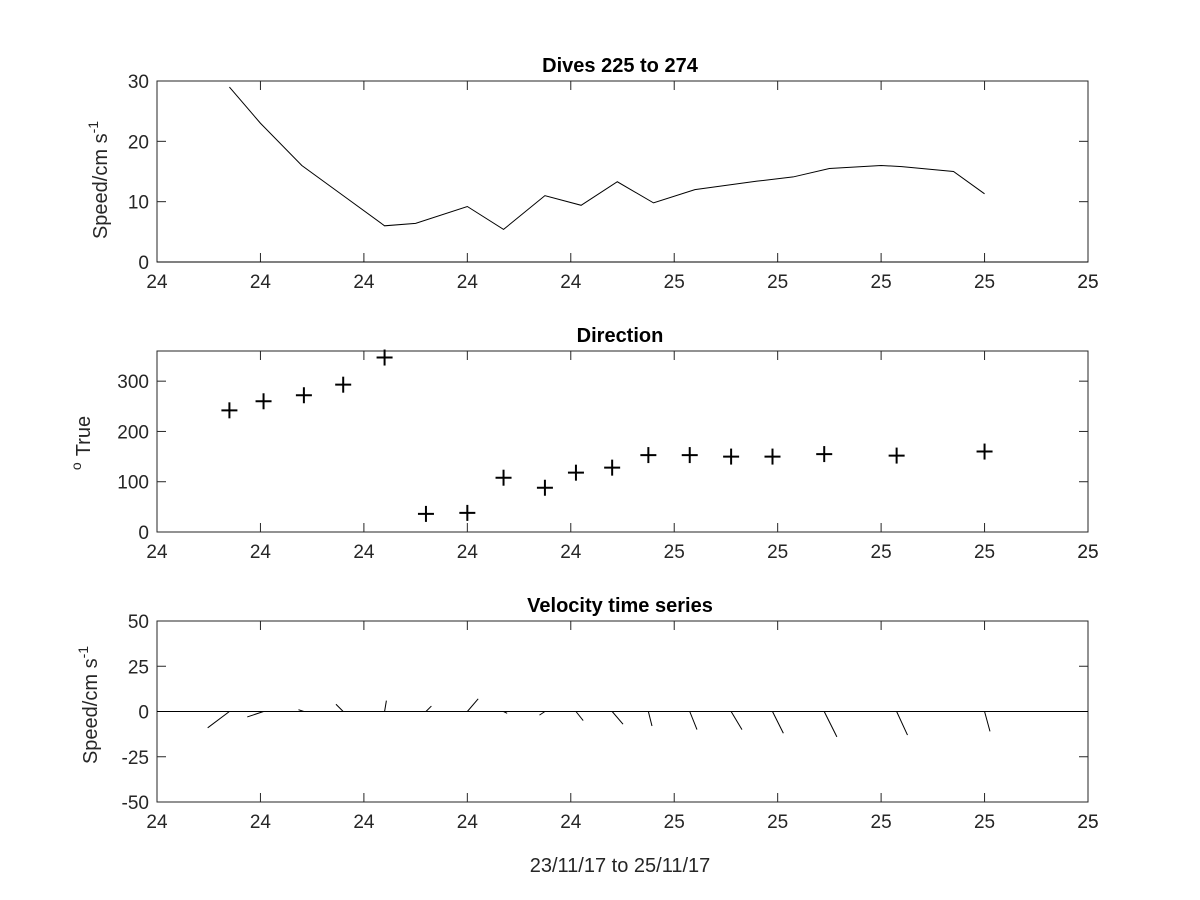 This screenshot has height=900, width=1200. What do you see at coordinates (76, 466) in the screenshot?
I see `direction-panel-ylabel-sup: o` at bounding box center [76, 466].